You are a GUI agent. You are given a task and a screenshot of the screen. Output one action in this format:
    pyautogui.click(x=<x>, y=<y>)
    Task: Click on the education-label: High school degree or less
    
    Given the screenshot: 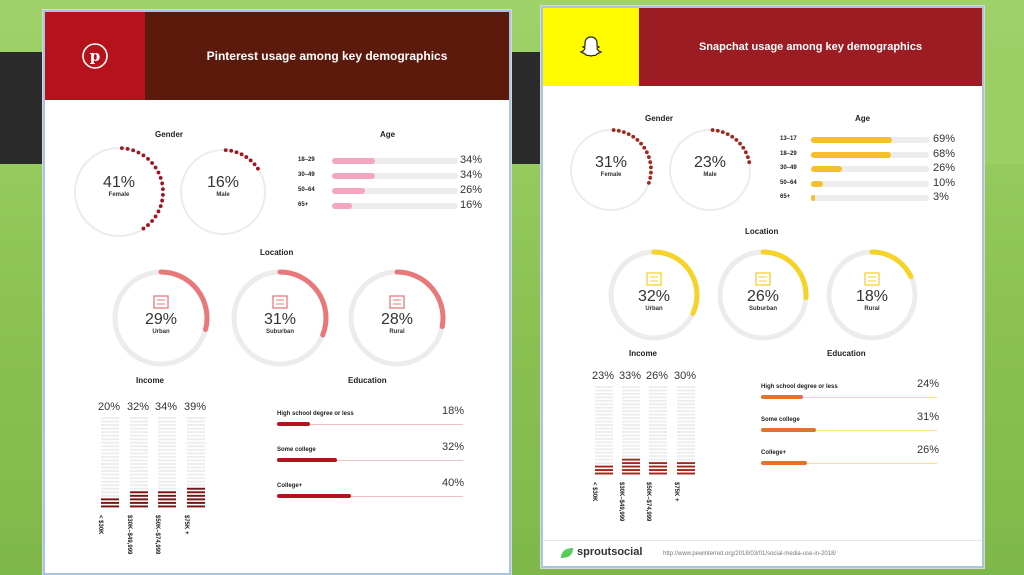 What is the action you would take?
    pyautogui.click(x=799, y=387)
    